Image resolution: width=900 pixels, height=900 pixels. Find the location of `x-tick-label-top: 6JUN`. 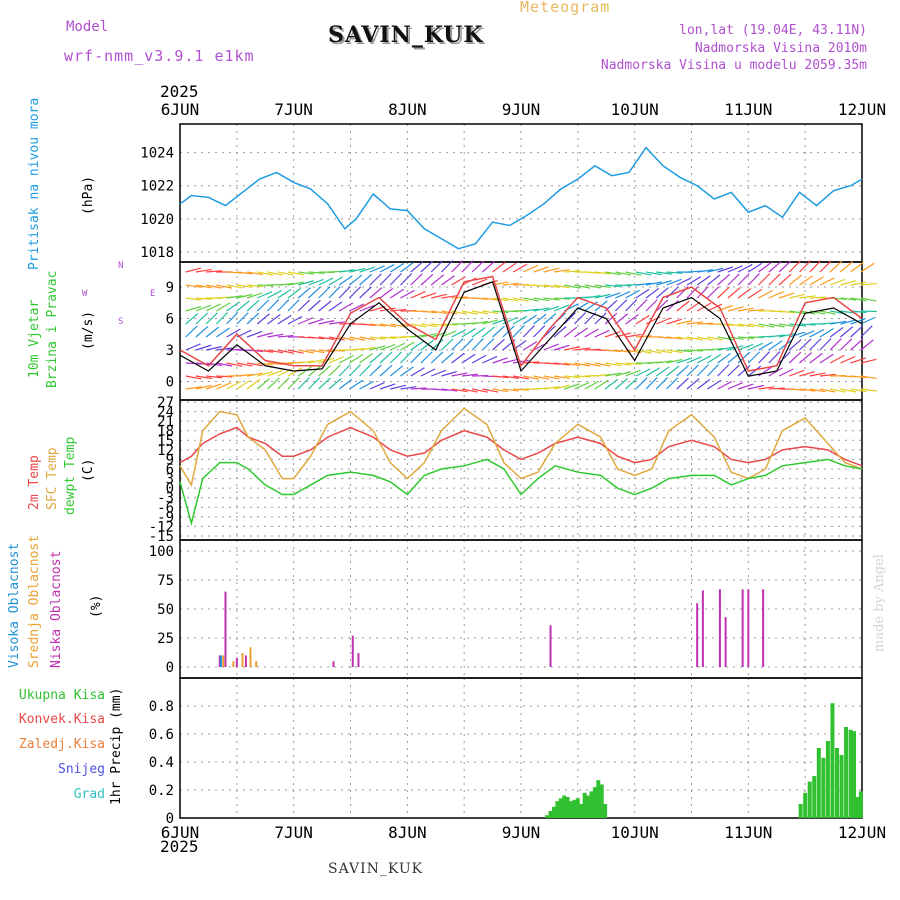

x-tick-label-top: 6JUN is located at coordinates (180, 109).